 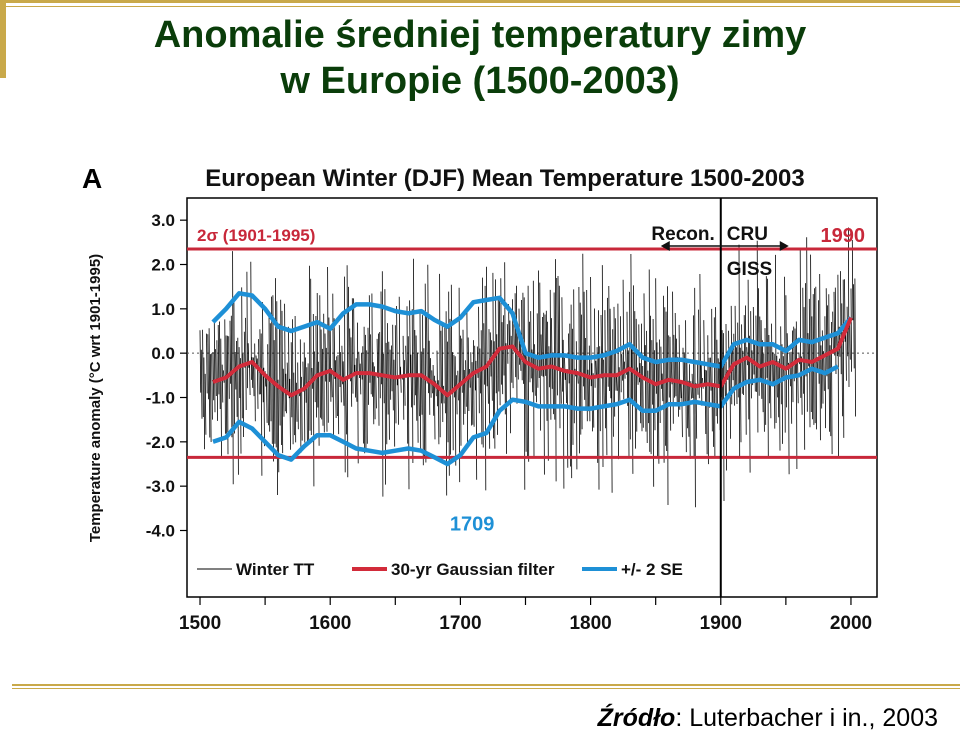 I want to click on y-tick-label: 3.0, so click(x=163, y=220).